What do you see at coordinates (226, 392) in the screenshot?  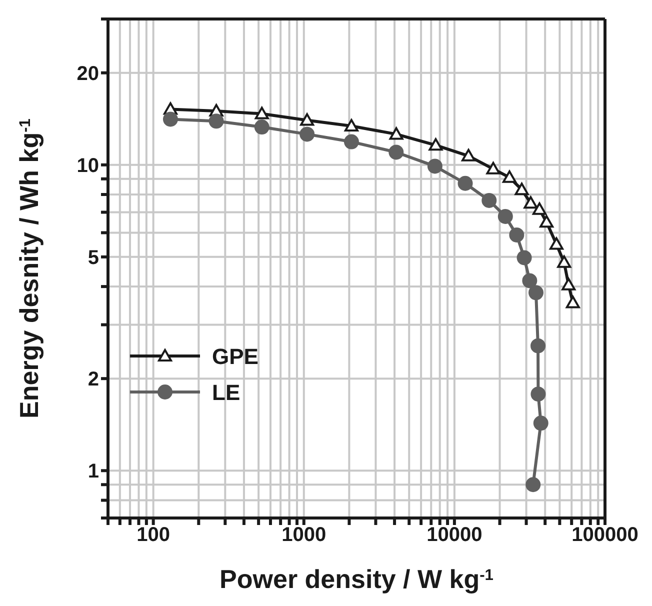 I see `legend-label: LE` at bounding box center [226, 392].